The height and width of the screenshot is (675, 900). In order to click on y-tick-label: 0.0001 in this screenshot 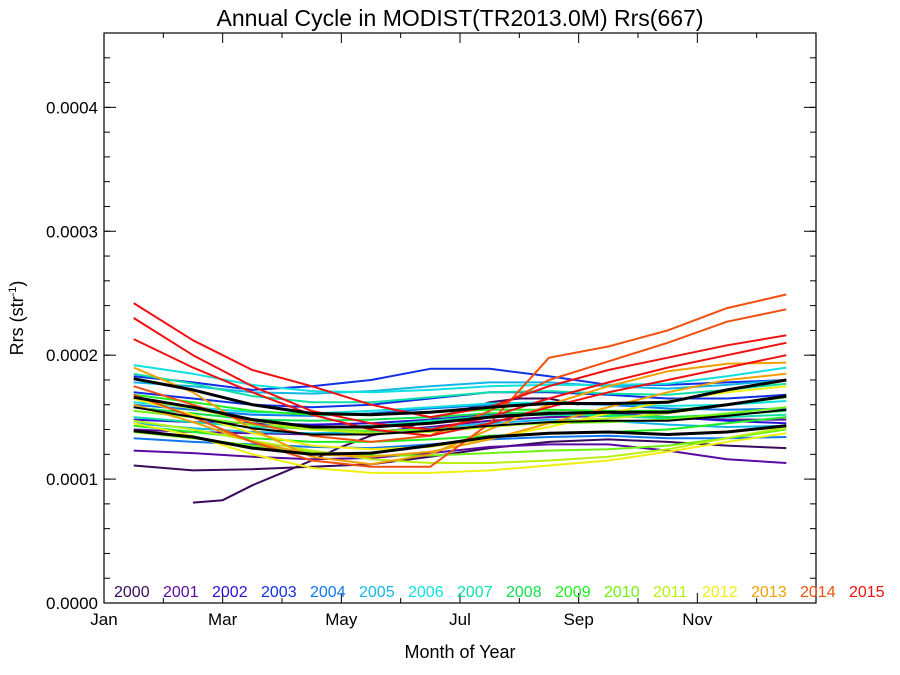, I will do `click(72, 479)`.